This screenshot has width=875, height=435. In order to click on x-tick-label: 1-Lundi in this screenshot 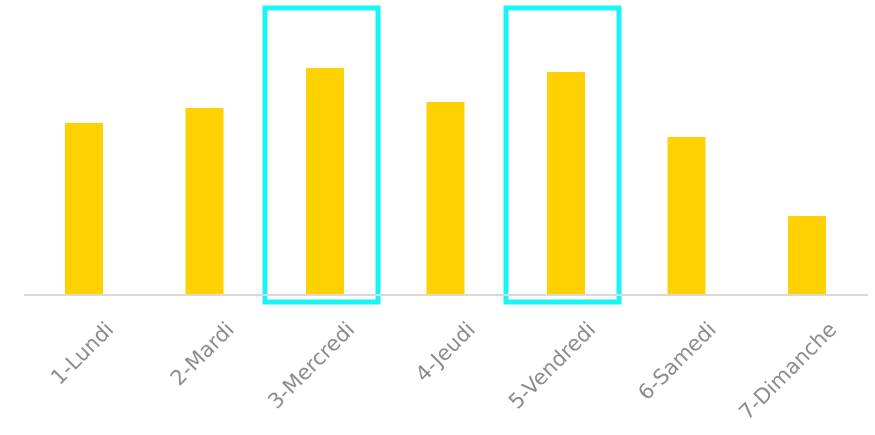, I will do `click(82, 353)`.